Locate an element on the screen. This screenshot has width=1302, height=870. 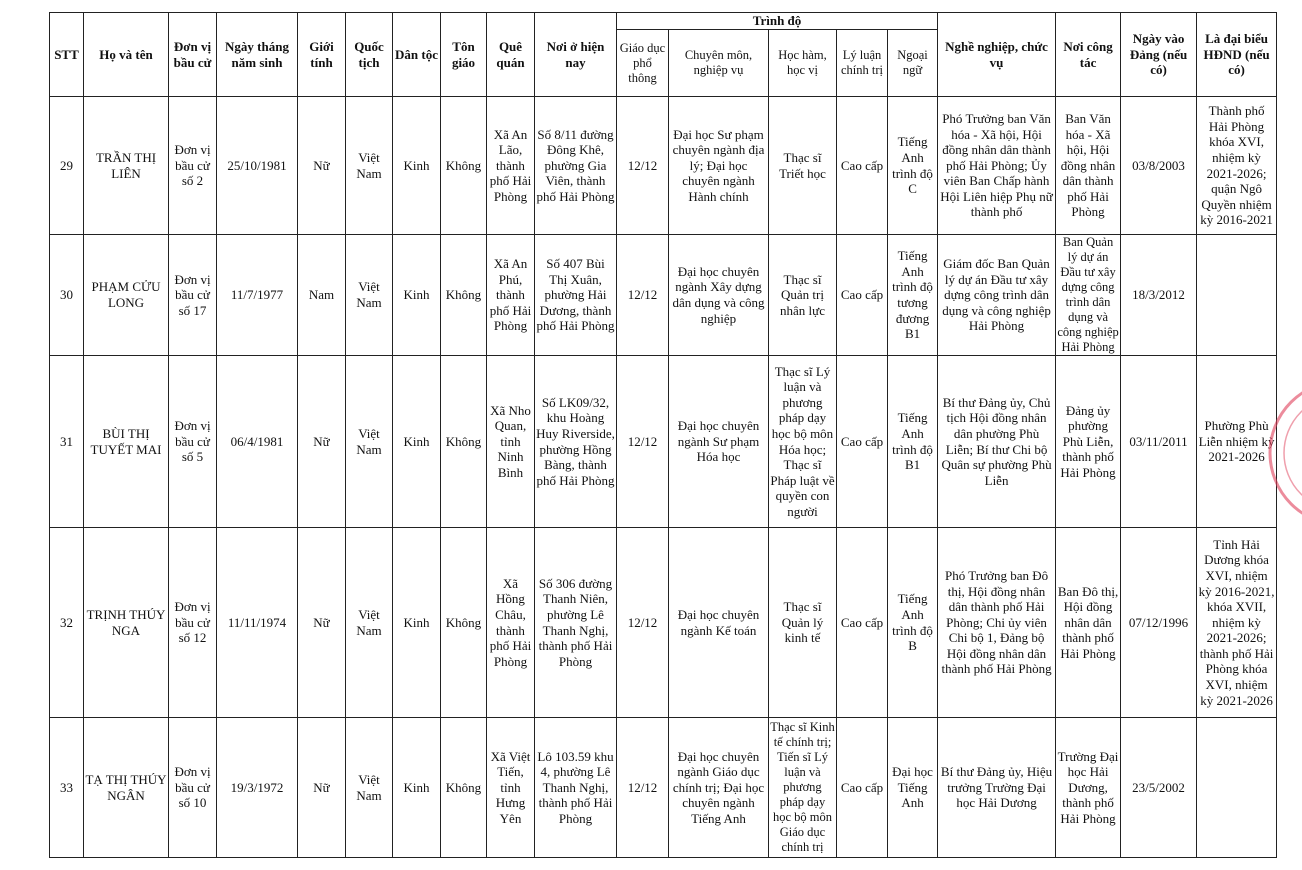
cell: Tiếng Anh trình độ C is located at coordinates (912, 165).